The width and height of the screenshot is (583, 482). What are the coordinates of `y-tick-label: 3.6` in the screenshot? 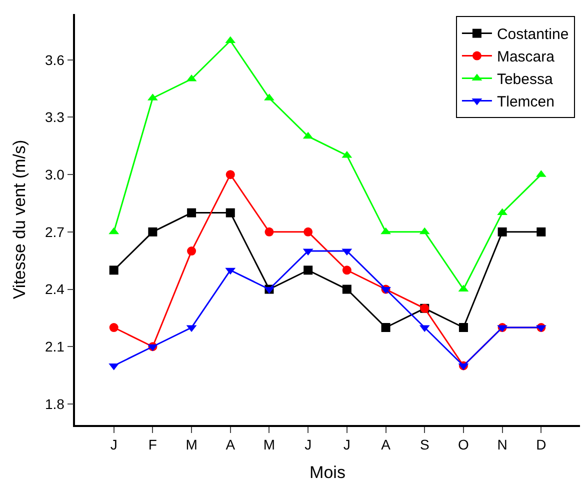 It's located at (54, 60).